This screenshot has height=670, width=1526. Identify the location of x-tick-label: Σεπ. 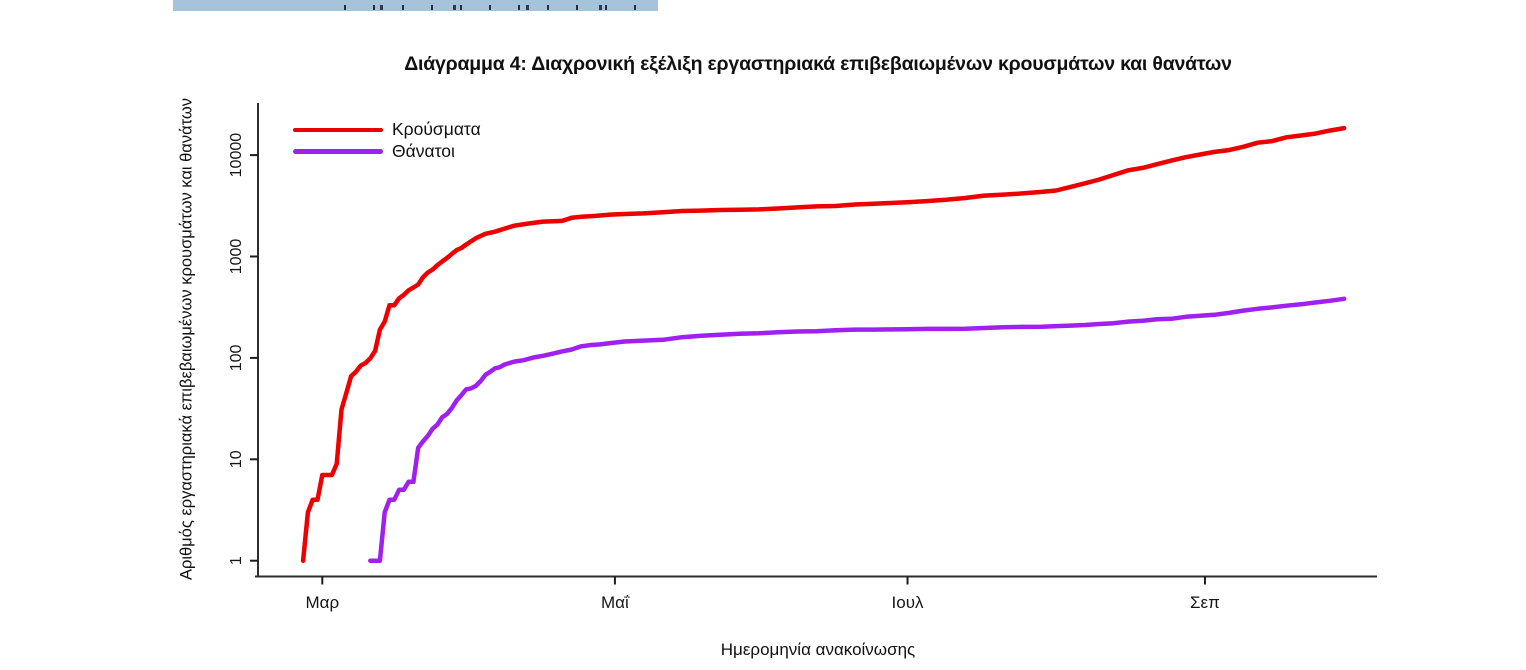
(1205, 602).